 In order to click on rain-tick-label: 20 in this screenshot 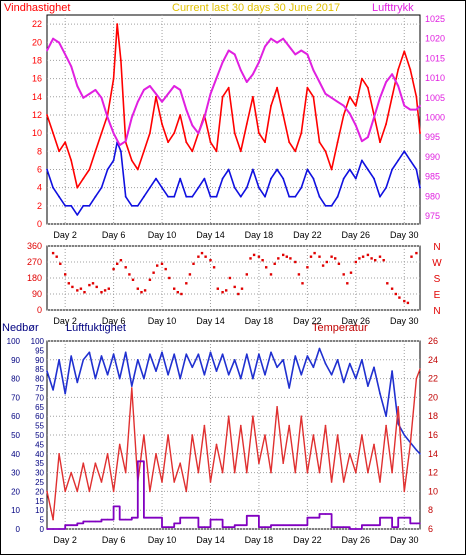, I will do `click(15, 491)`.